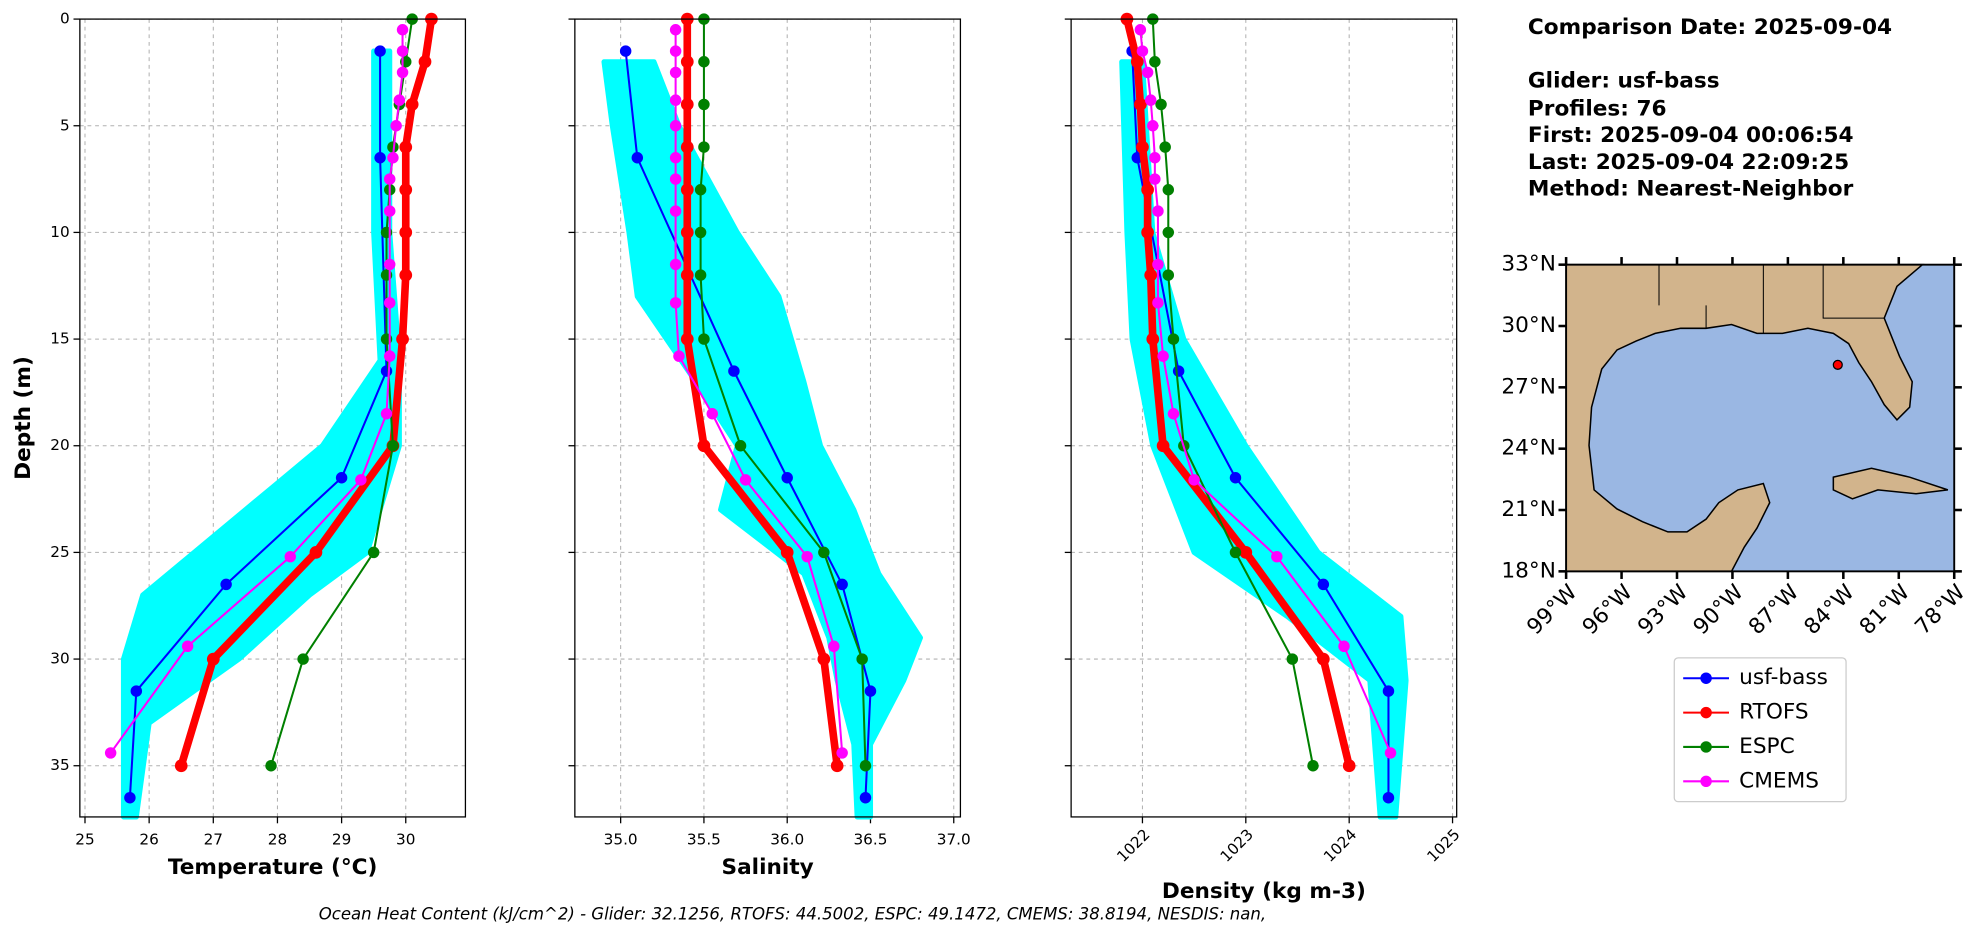 The image size is (1987, 934). Describe the element at coordinates (23, 418) in the screenshot. I see `y-axis-label: Depth (m)` at that location.